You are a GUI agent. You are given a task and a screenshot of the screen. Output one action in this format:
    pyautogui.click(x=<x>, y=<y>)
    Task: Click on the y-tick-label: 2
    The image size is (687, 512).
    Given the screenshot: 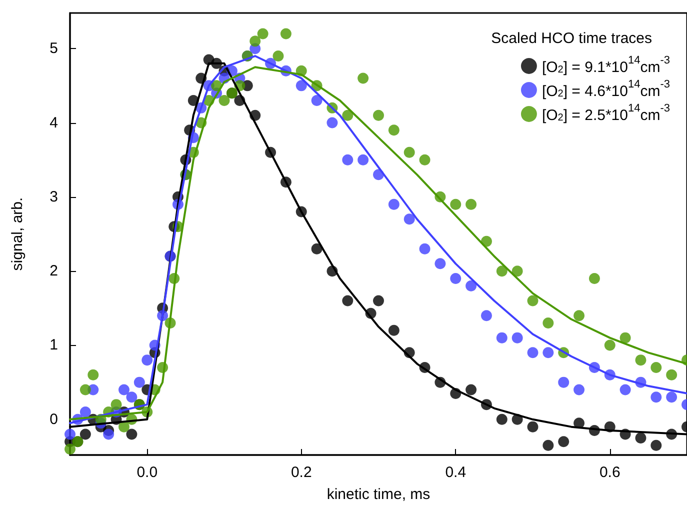 What is the action you would take?
    pyautogui.click(x=54, y=271)
    